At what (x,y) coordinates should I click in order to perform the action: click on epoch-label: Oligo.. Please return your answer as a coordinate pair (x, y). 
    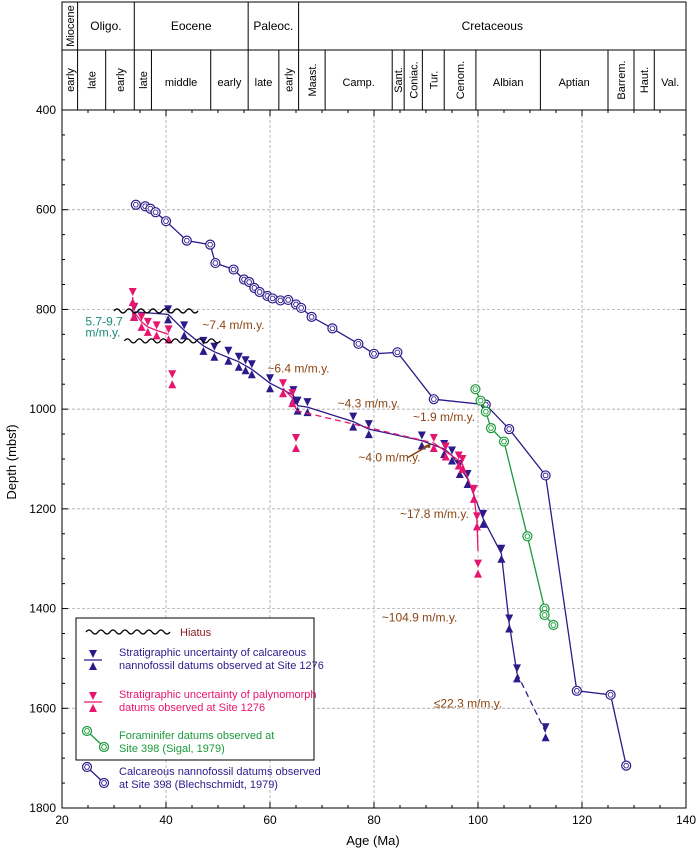
    Looking at the image, I should click on (105, 26).